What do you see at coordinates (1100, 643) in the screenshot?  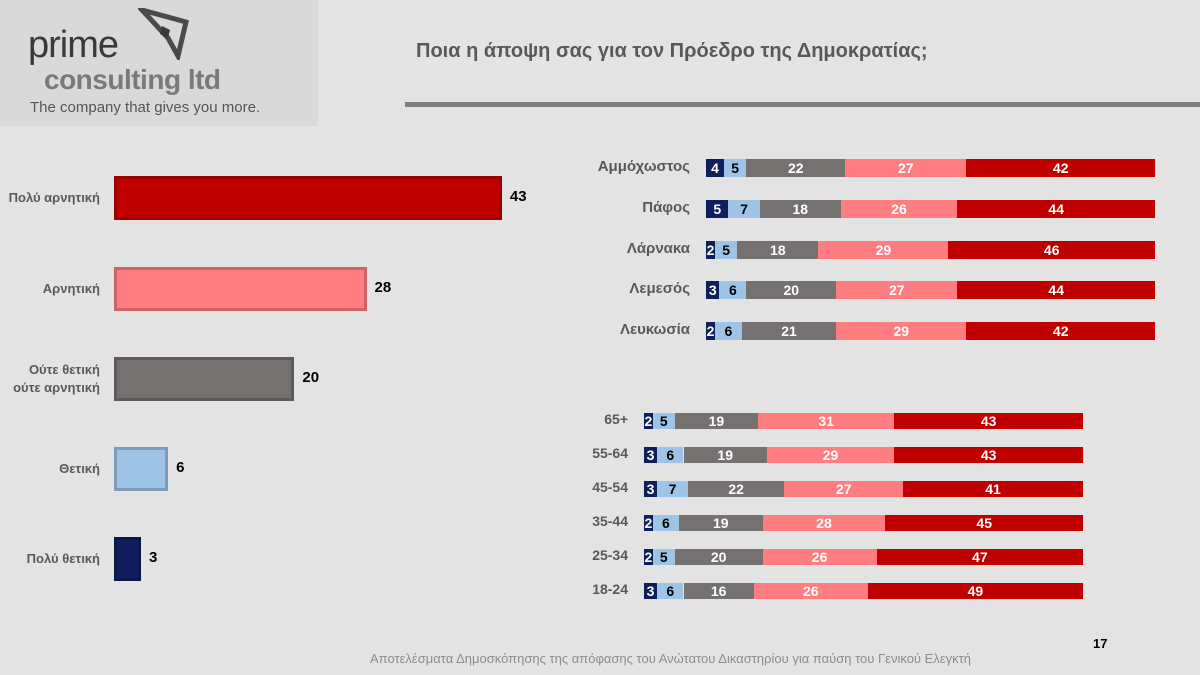 I see `page-number: 17` at bounding box center [1100, 643].